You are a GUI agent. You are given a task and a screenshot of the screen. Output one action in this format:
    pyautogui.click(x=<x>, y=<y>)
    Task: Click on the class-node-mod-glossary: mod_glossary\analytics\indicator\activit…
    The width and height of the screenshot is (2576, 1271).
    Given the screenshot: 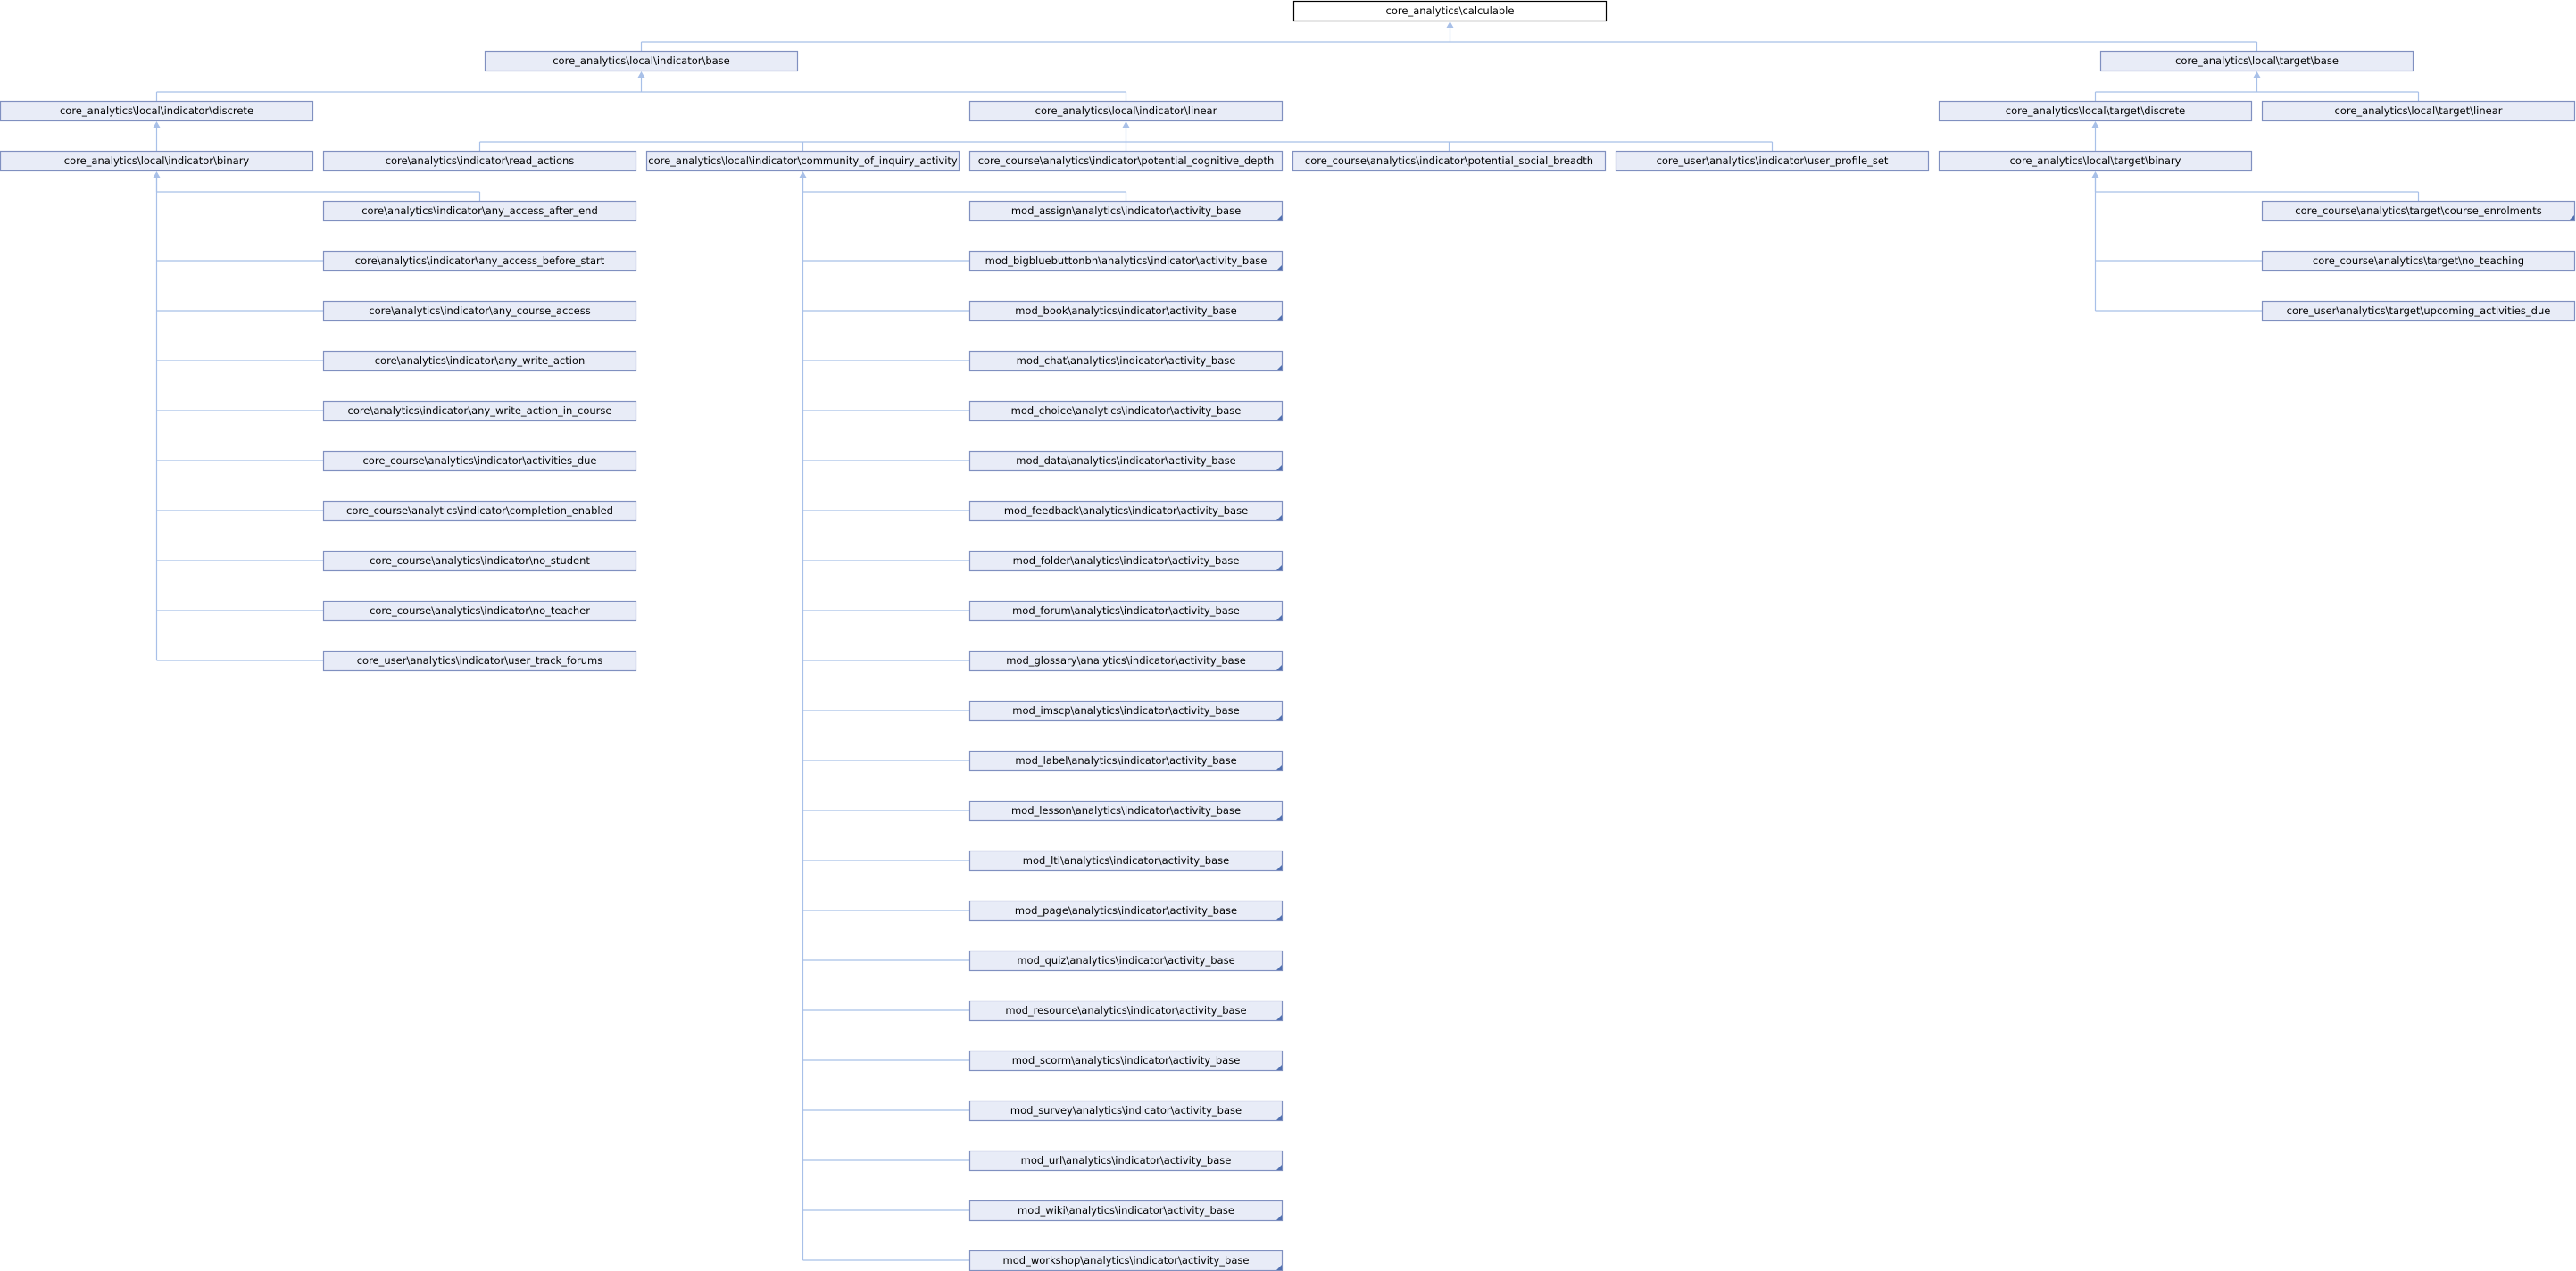 What is the action you would take?
    pyautogui.click(x=1126, y=661)
    